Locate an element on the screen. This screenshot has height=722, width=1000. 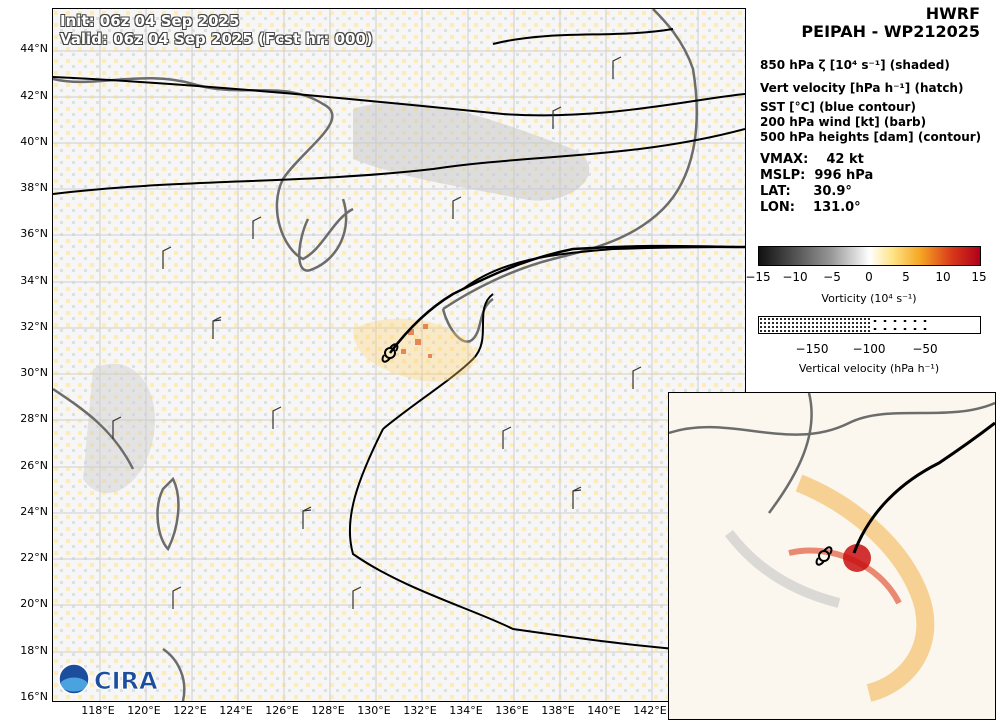
lon-label: 132°E is located at coordinates (420, 710).